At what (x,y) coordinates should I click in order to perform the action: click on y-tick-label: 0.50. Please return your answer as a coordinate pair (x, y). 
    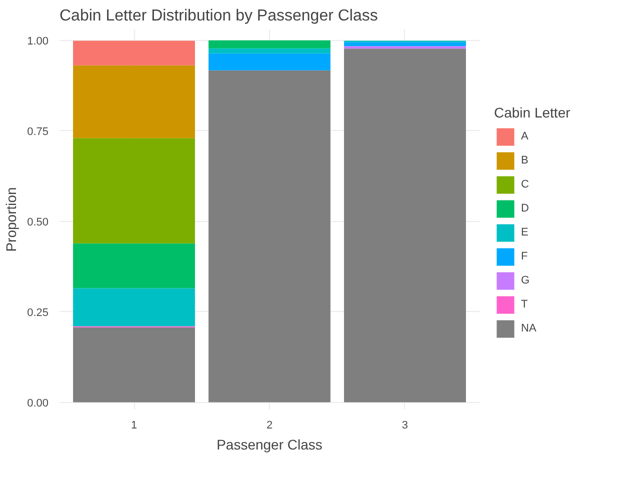
    Looking at the image, I should click on (38, 222).